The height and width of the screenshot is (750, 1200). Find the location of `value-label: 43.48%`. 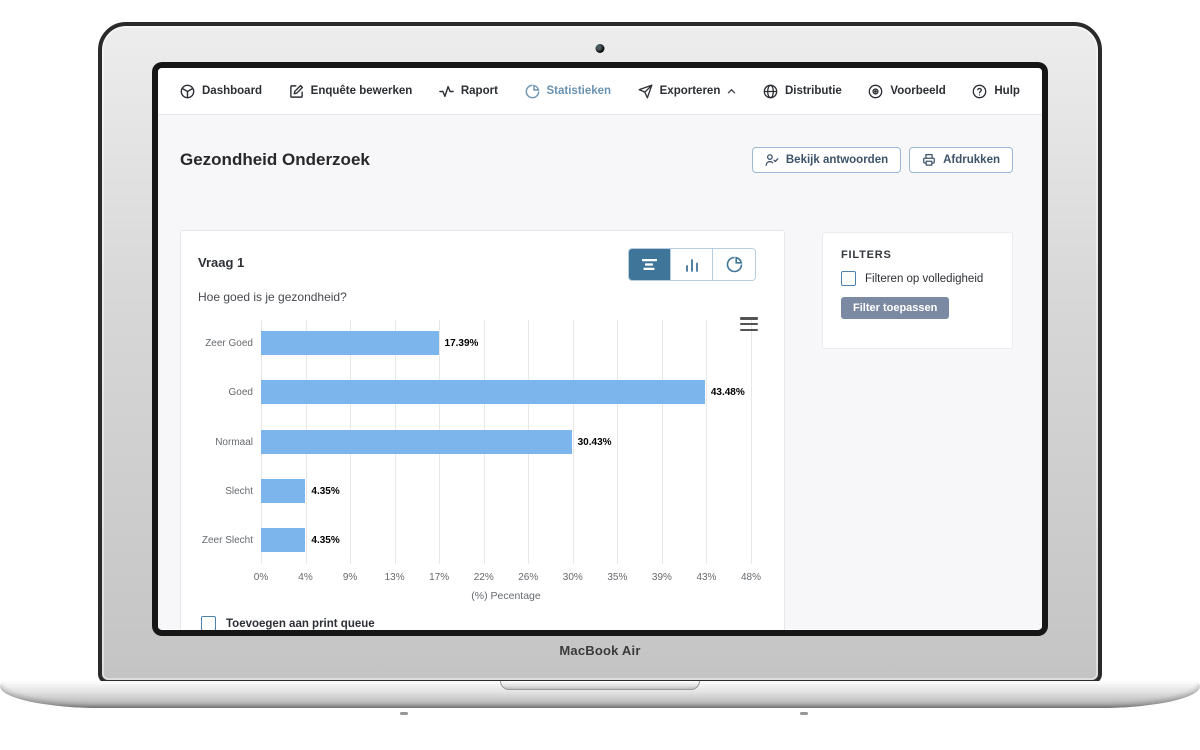

value-label: 43.48% is located at coordinates (727, 393).